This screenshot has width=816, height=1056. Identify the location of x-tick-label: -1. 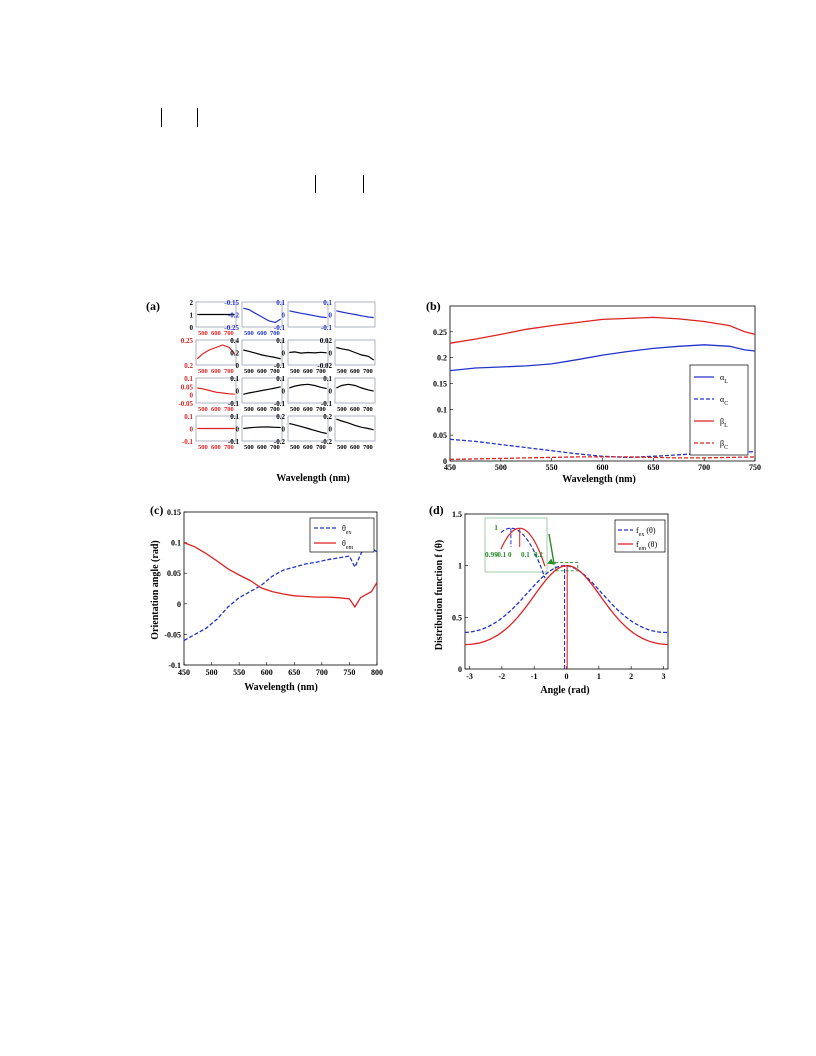
(534, 676).